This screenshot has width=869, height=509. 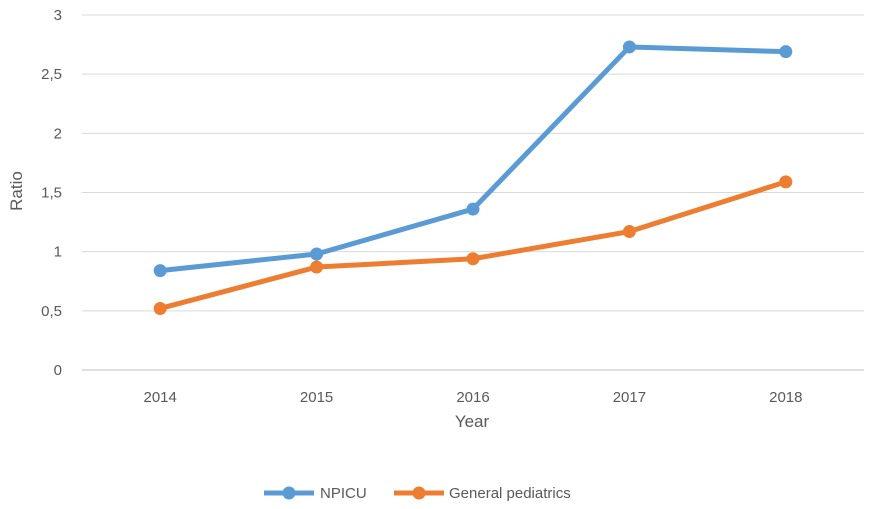 What do you see at coordinates (629, 397) in the screenshot?
I see `x-tick-label: 2017` at bounding box center [629, 397].